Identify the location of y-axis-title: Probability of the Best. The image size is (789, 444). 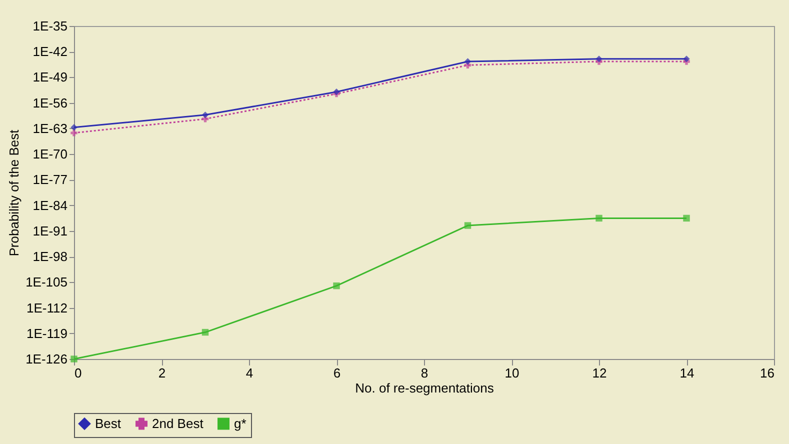
(14, 192).